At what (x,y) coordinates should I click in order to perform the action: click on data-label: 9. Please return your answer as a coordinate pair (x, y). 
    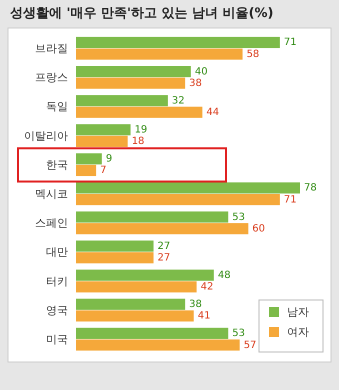
    Looking at the image, I should click on (109, 159).